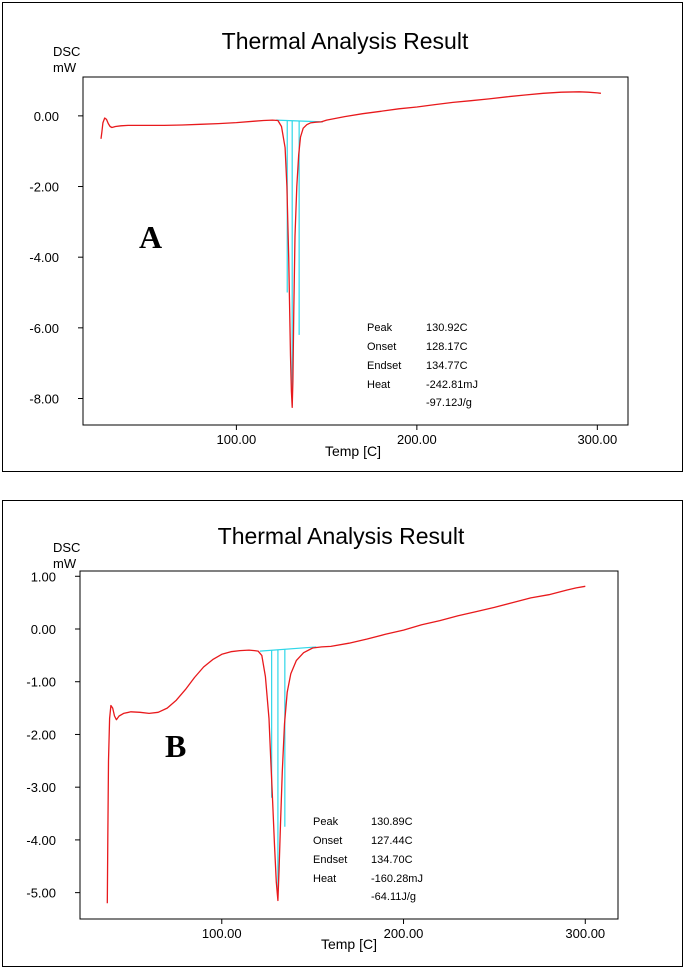 Image resolution: width=685 pixels, height=969 pixels. Describe the element at coordinates (41, 787) in the screenshot. I see `y-tick-label: -3.00` at that location.